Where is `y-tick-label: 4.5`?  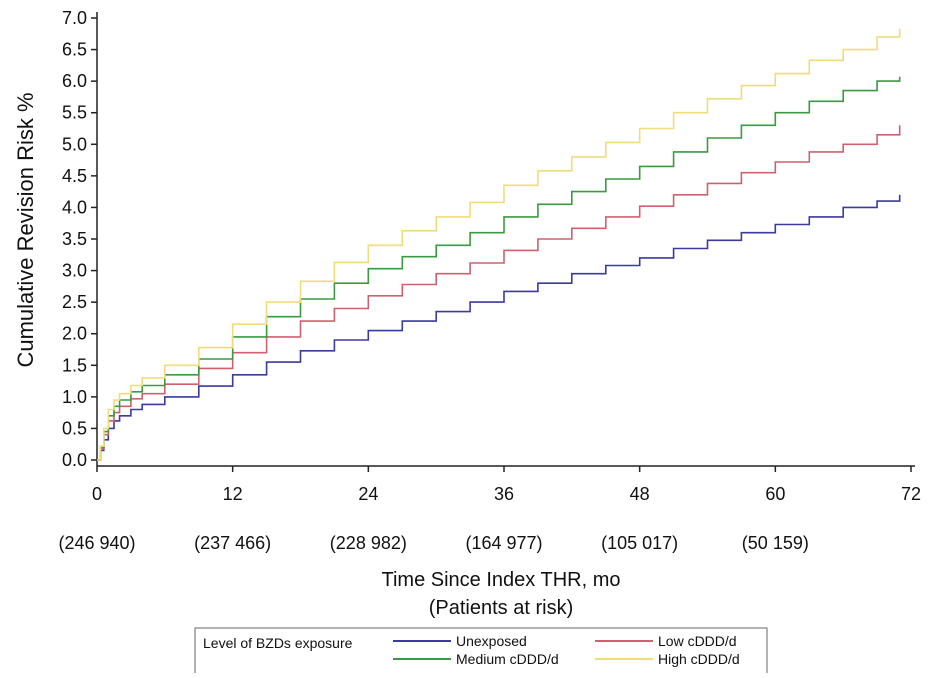
y-tick-label: 4.5 is located at coordinates (74, 176).